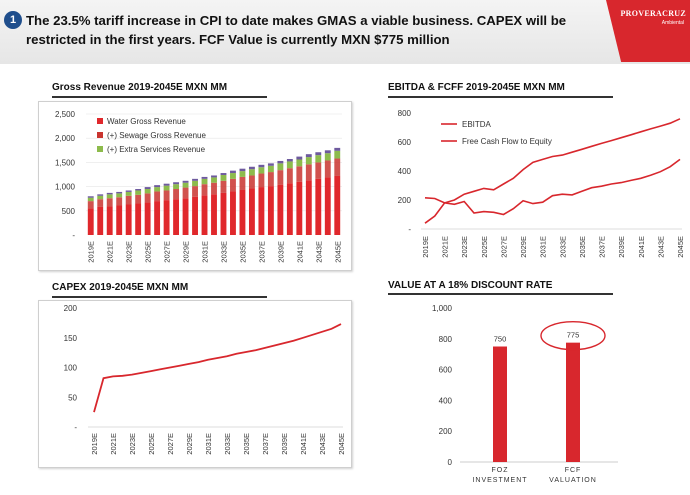 The height and width of the screenshot is (495, 690). I want to click on gross-y-tick-label: 2,000, so click(65, 138).